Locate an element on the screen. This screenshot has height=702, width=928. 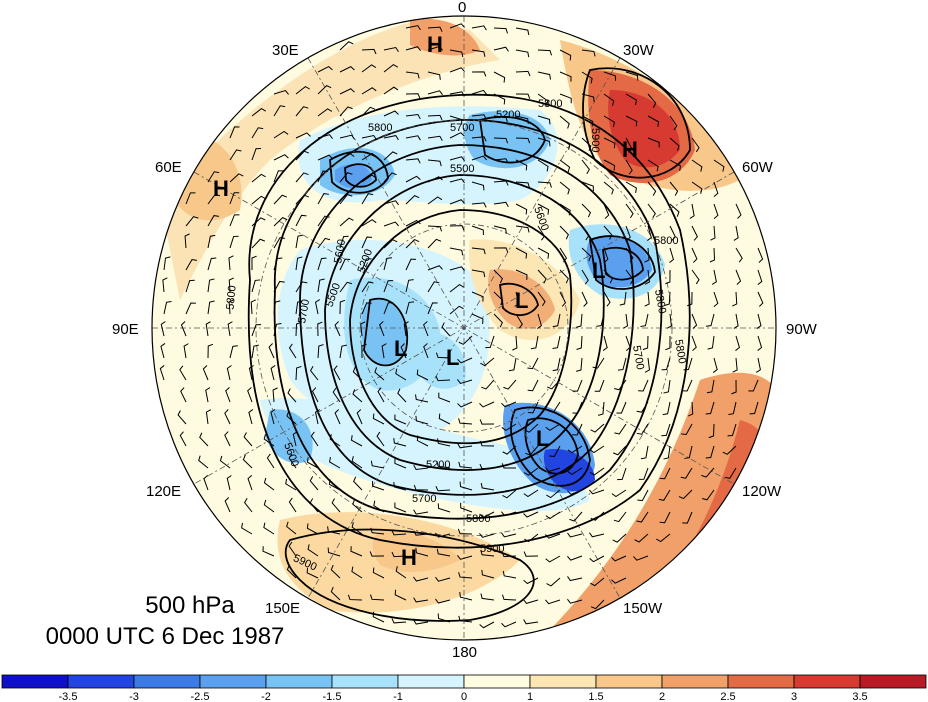
low-center: L is located at coordinates (521, 300).